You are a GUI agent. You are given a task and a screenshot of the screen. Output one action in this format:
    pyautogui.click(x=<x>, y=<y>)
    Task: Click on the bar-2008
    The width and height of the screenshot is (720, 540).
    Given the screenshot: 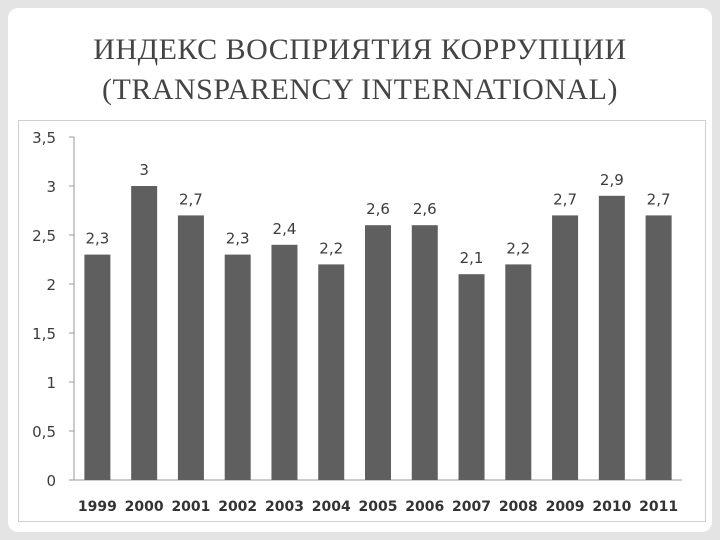 What is the action you would take?
    pyautogui.click(x=518, y=372)
    